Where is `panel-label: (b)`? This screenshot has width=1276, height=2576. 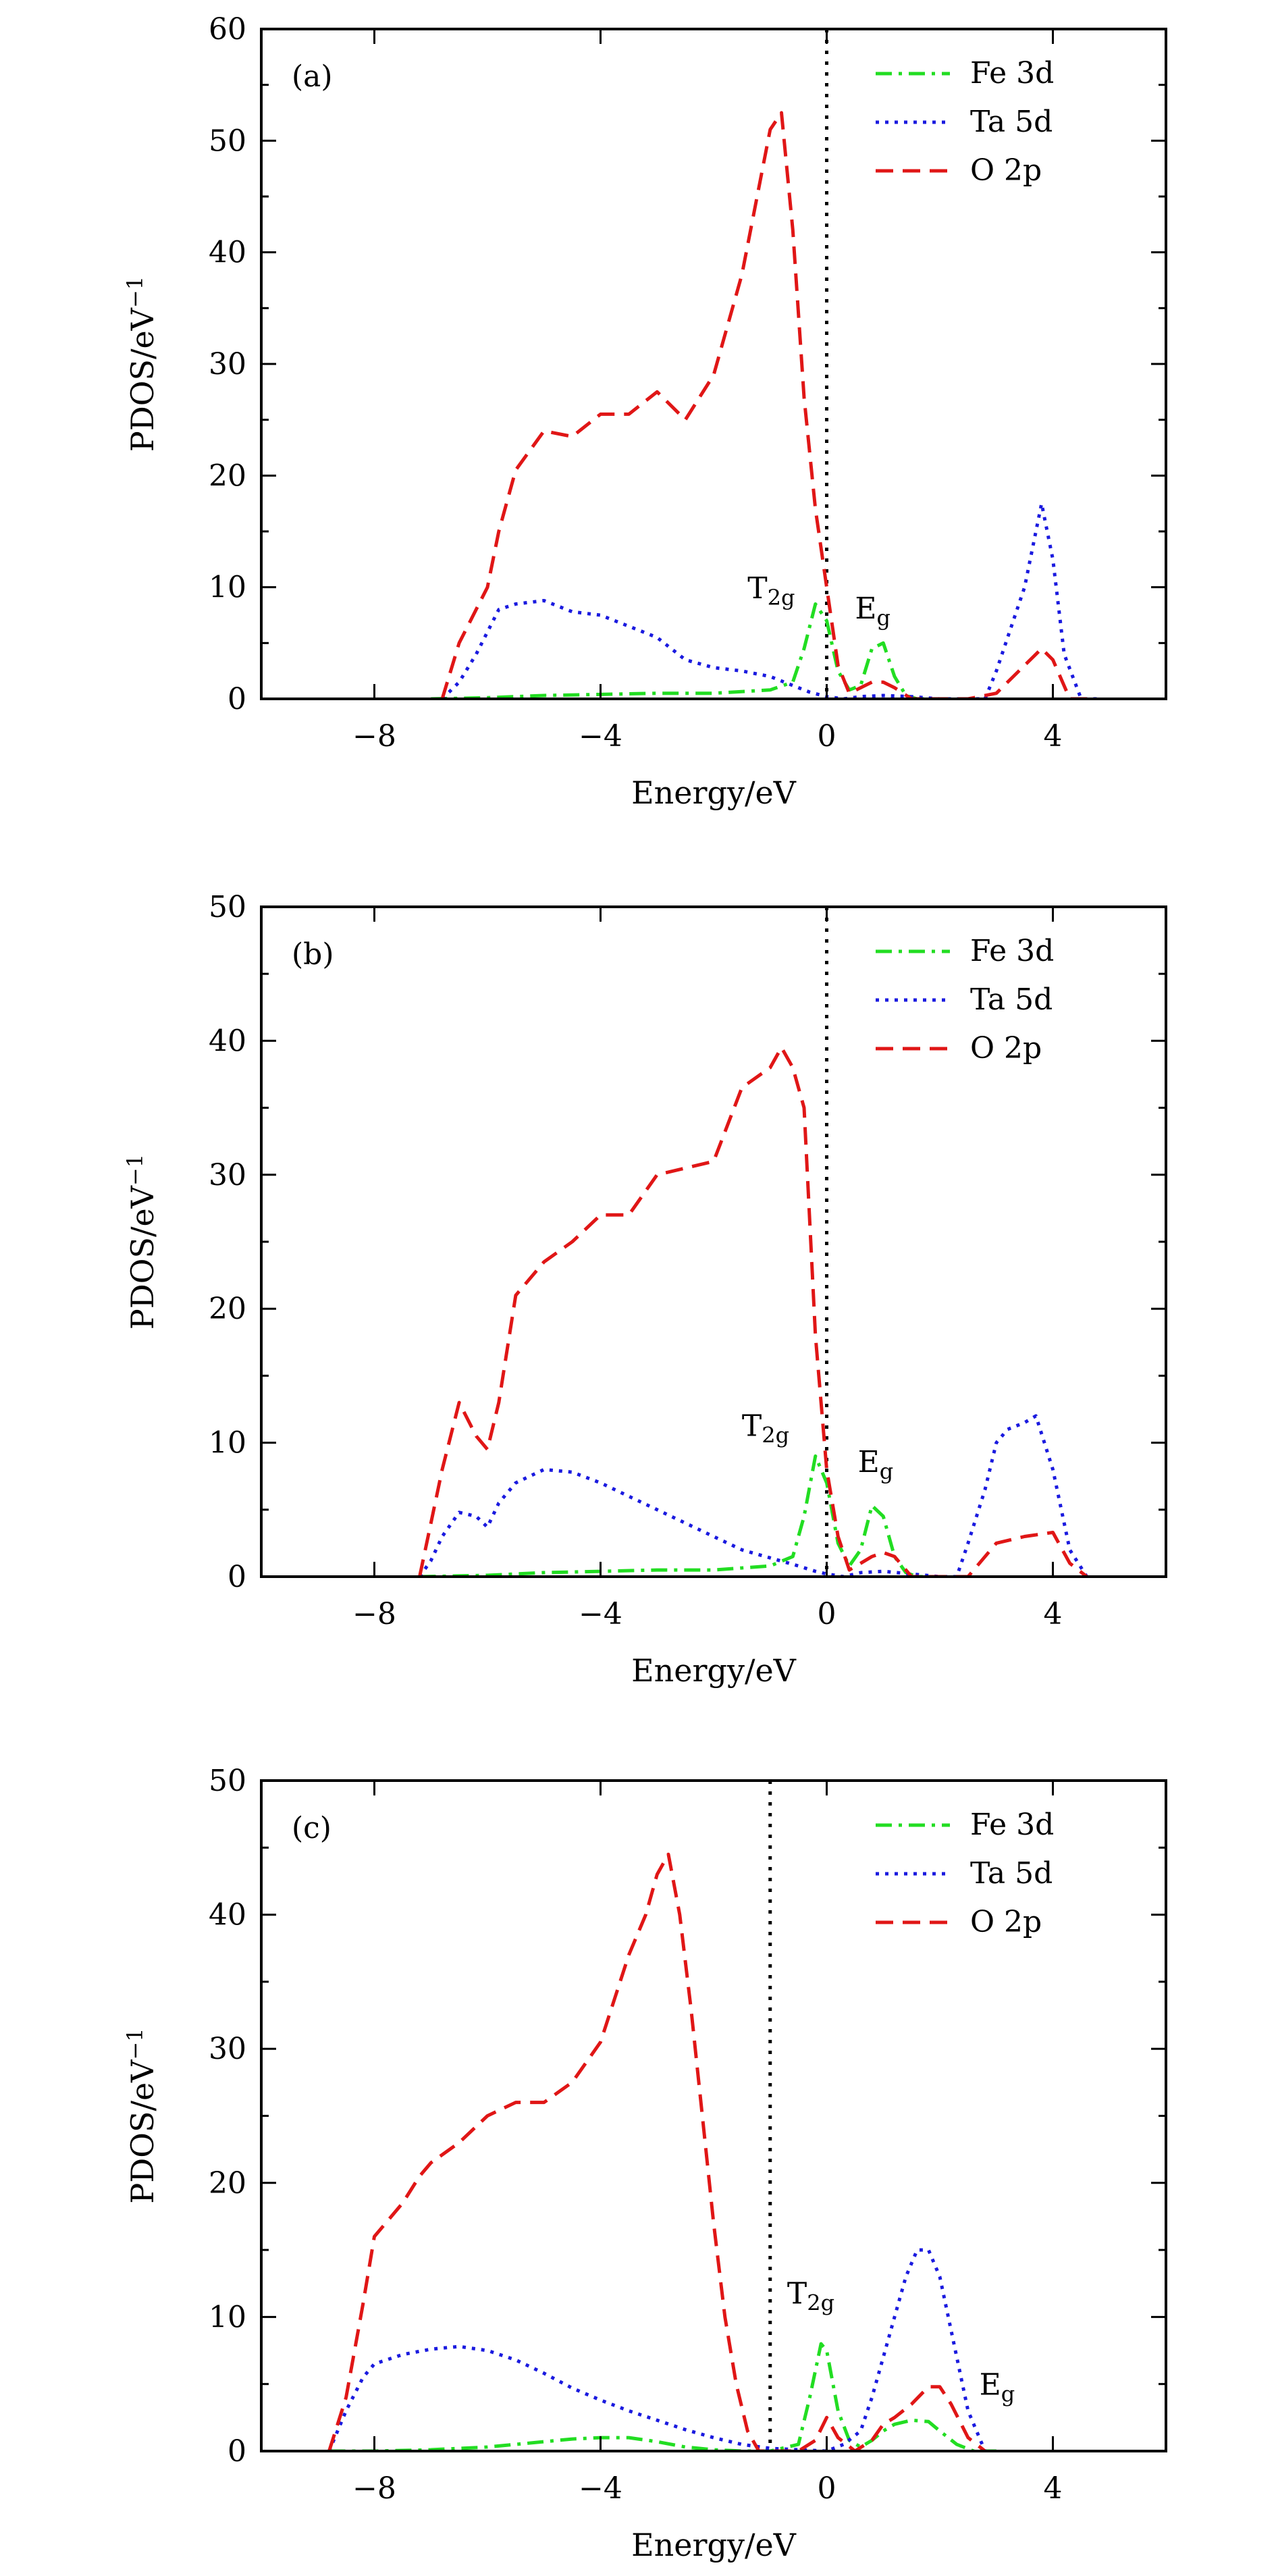 panel-label: (b) is located at coordinates (313, 954).